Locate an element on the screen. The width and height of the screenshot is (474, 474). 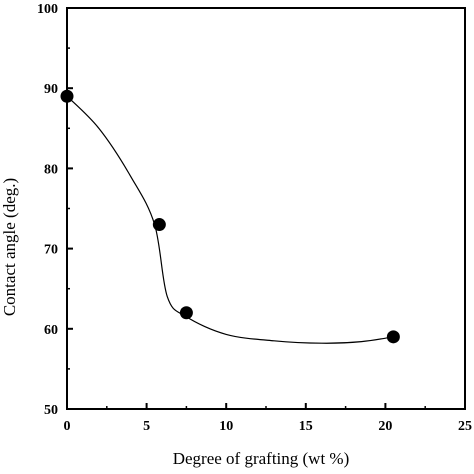
x-tick-label: 0 is located at coordinates (67, 426).